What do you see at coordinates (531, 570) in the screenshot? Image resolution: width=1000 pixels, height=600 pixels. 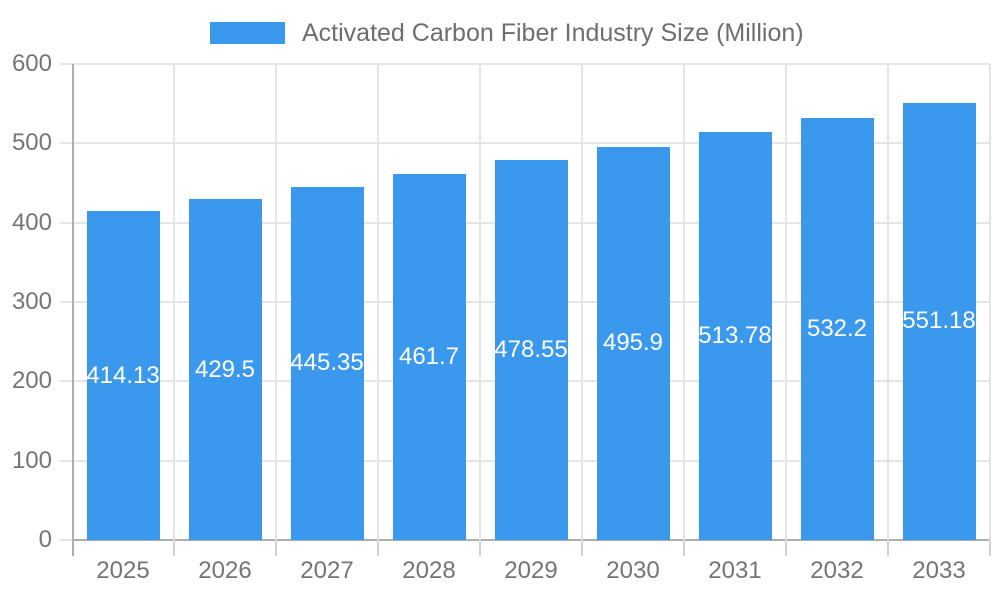 I see `x-axis-tick-label: 2029` at bounding box center [531, 570].